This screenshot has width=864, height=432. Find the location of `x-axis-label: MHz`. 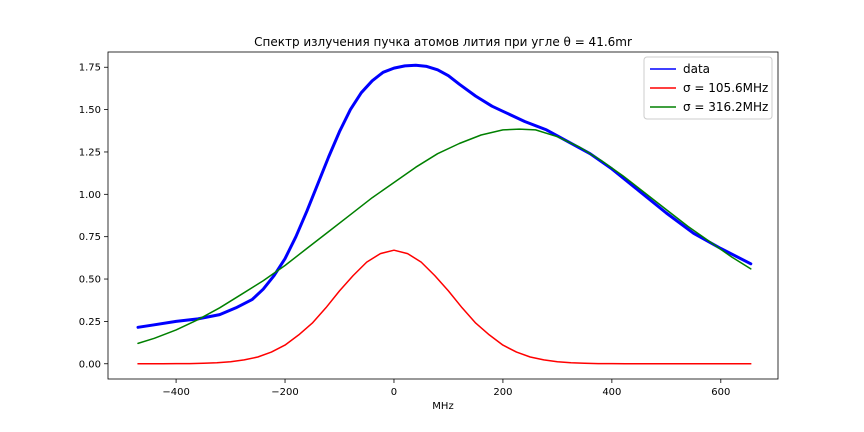

x-axis-label: MHz is located at coordinates (442, 406).